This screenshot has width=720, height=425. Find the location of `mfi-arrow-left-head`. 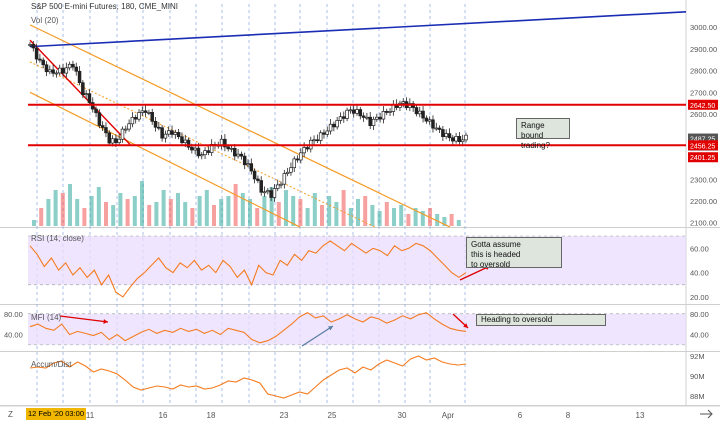

mfi-arrow-left-head is located at coordinates (105, 321).